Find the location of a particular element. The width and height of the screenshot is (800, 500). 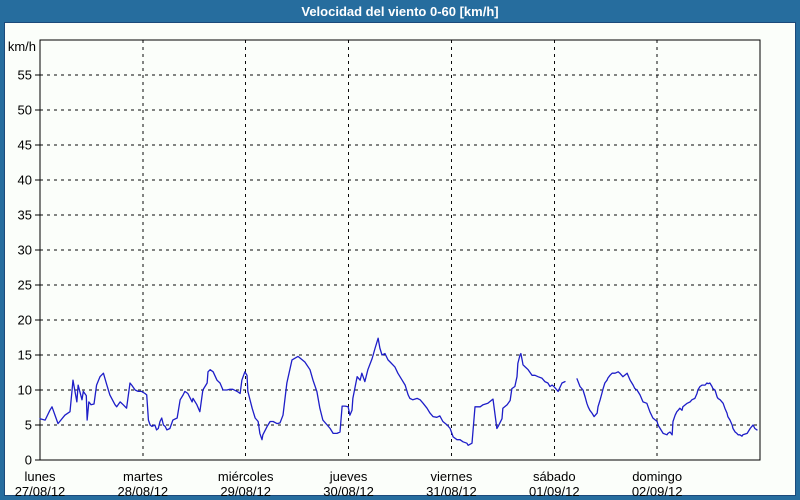

y-tick-label: 50 is located at coordinates (25, 110).